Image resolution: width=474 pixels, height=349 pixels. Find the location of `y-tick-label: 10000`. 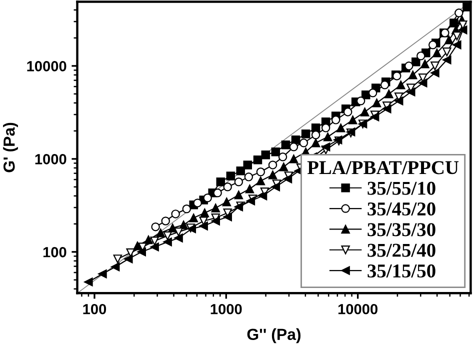

y-tick-label: 10000 is located at coordinates (46, 66).